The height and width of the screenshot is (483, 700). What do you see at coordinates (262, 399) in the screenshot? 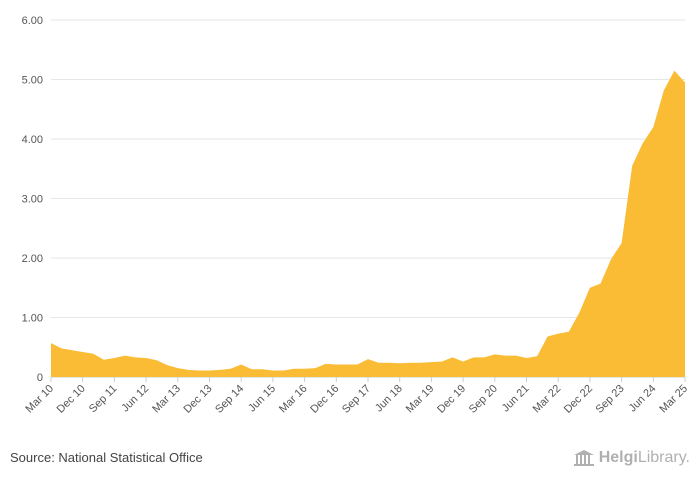
I see `x-tick-label: Jun 15` at bounding box center [262, 399].